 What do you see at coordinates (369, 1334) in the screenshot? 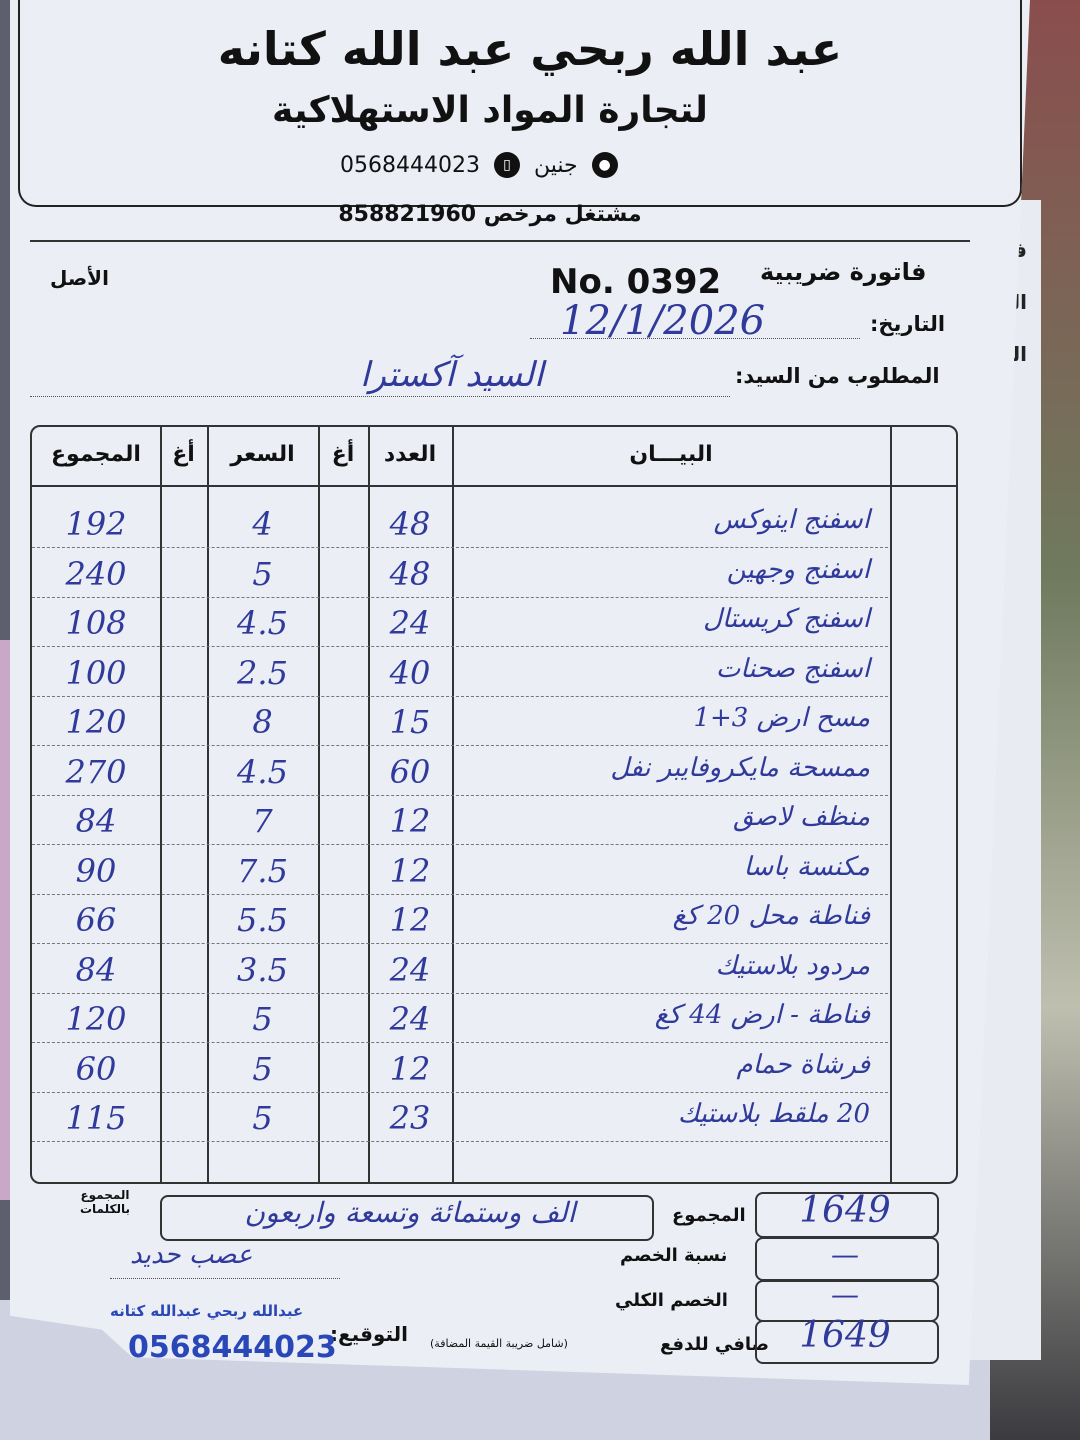
I see `signature-label: التوقيع:` at bounding box center [369, 1334].